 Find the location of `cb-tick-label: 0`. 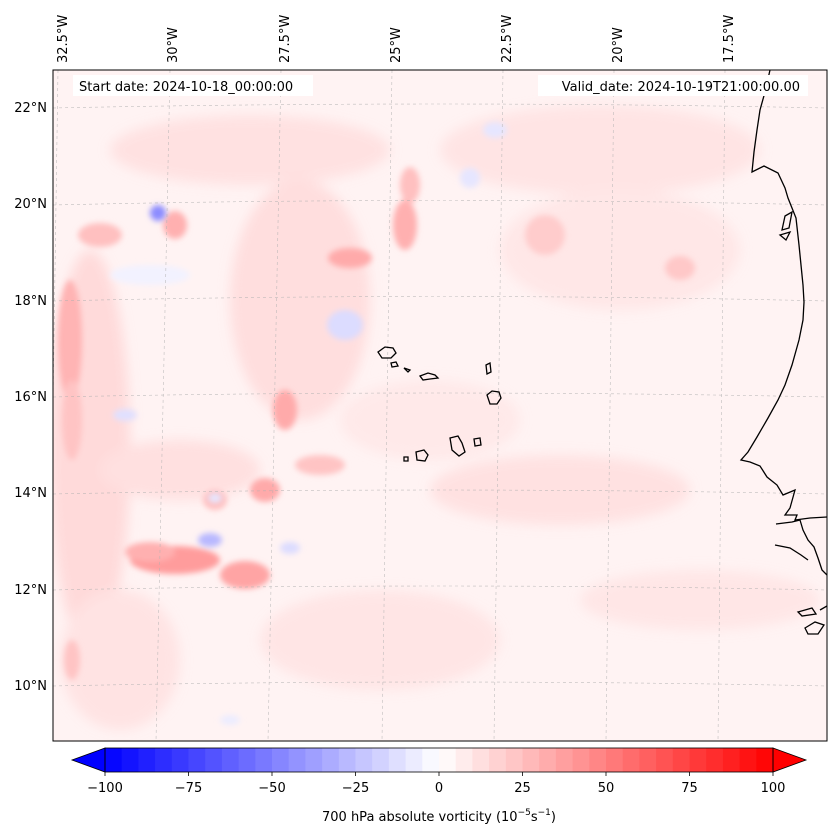

cb-tick-label: 0 is located at coordinates (439, 788).